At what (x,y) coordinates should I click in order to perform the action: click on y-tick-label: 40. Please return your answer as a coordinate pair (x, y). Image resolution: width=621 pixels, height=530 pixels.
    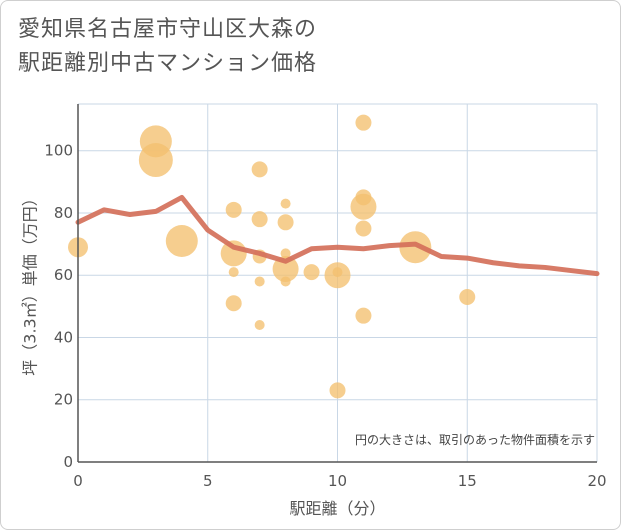
    Looking at the image, I should click on (63, 337).